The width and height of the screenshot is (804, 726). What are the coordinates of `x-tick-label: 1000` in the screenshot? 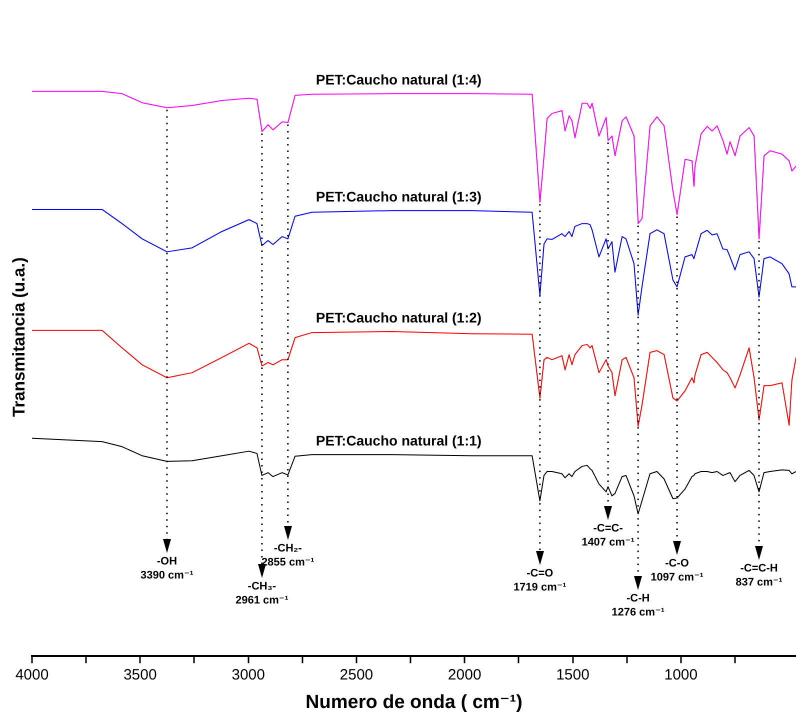 It's located at (681, 675).